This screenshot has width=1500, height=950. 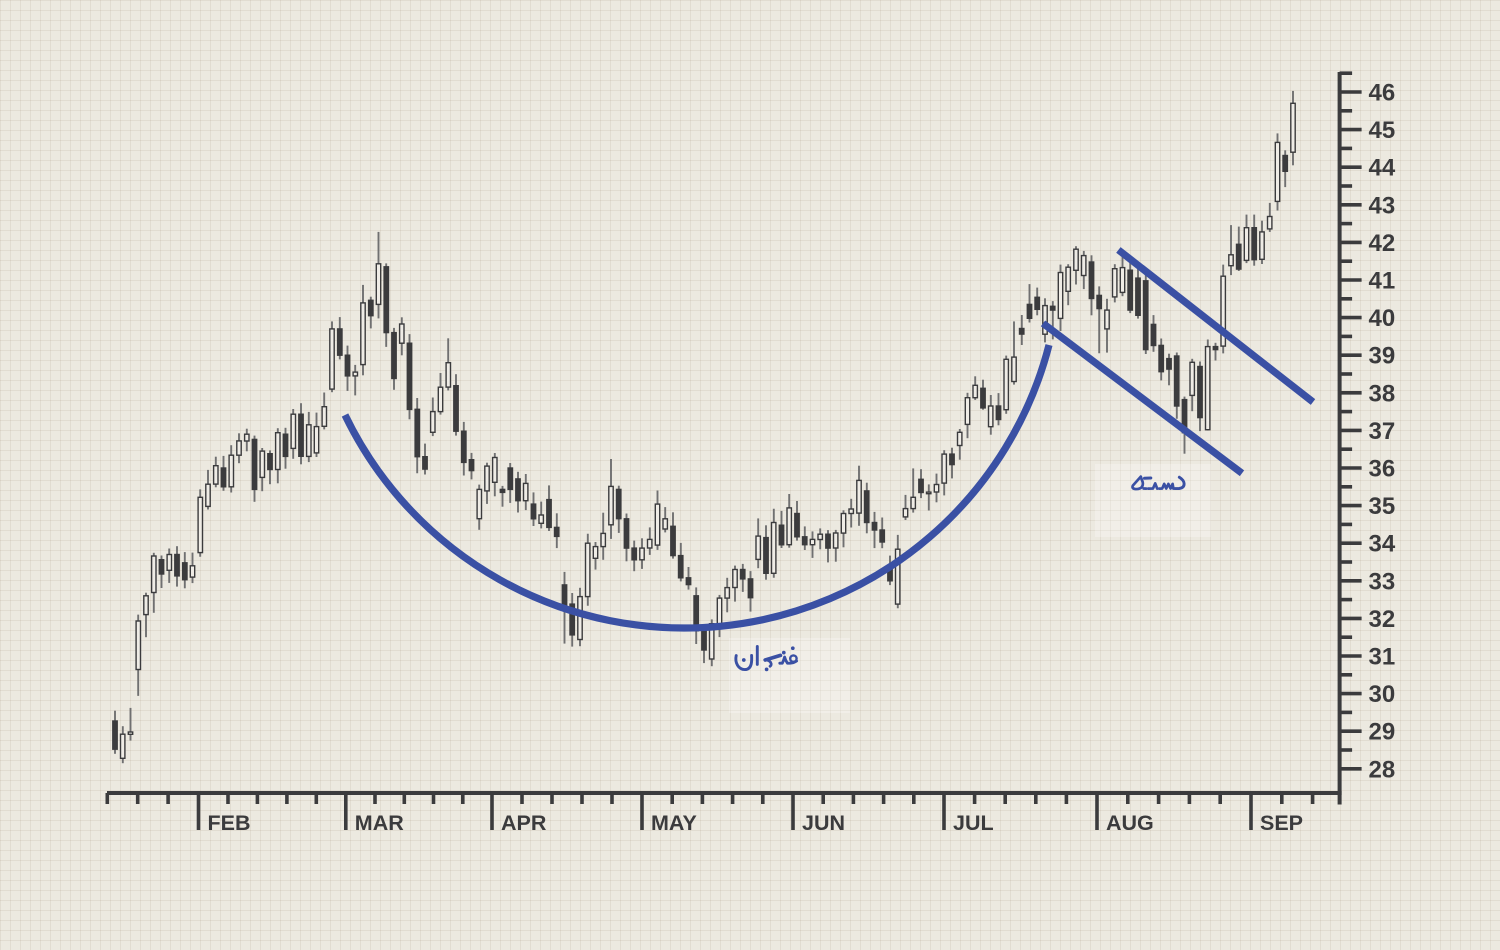 What do you see at coordinates (1382, 769) in the screenshot?
I see `svg-text: 28` at bounding box center [1382, 769].